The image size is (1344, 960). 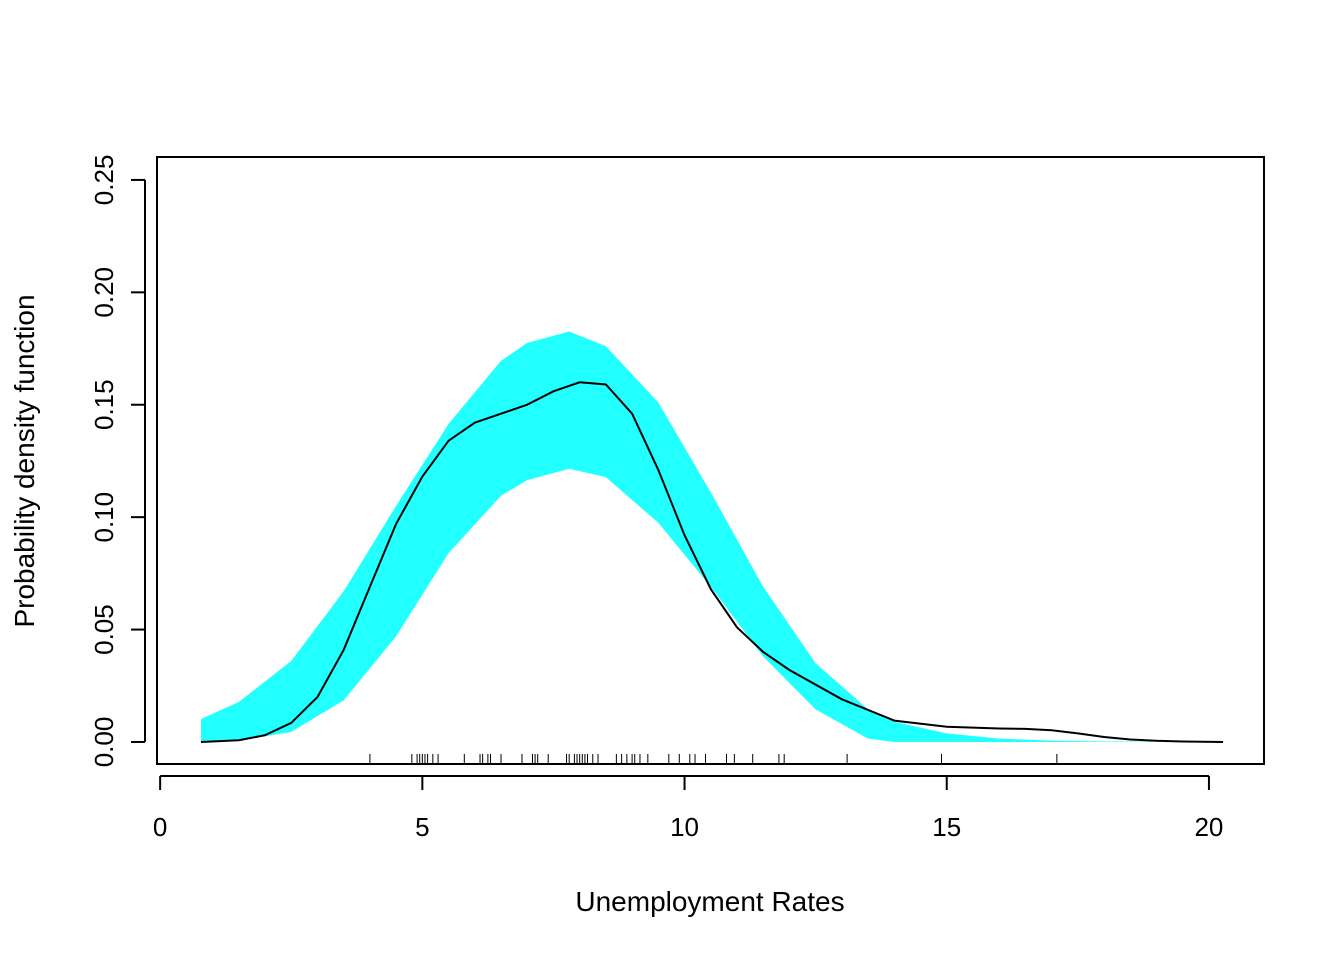 What do you see at coordinates (1208, 827) in the screenshot?
I see `x-tick-label: 20` at bounding box center [1208, 827].